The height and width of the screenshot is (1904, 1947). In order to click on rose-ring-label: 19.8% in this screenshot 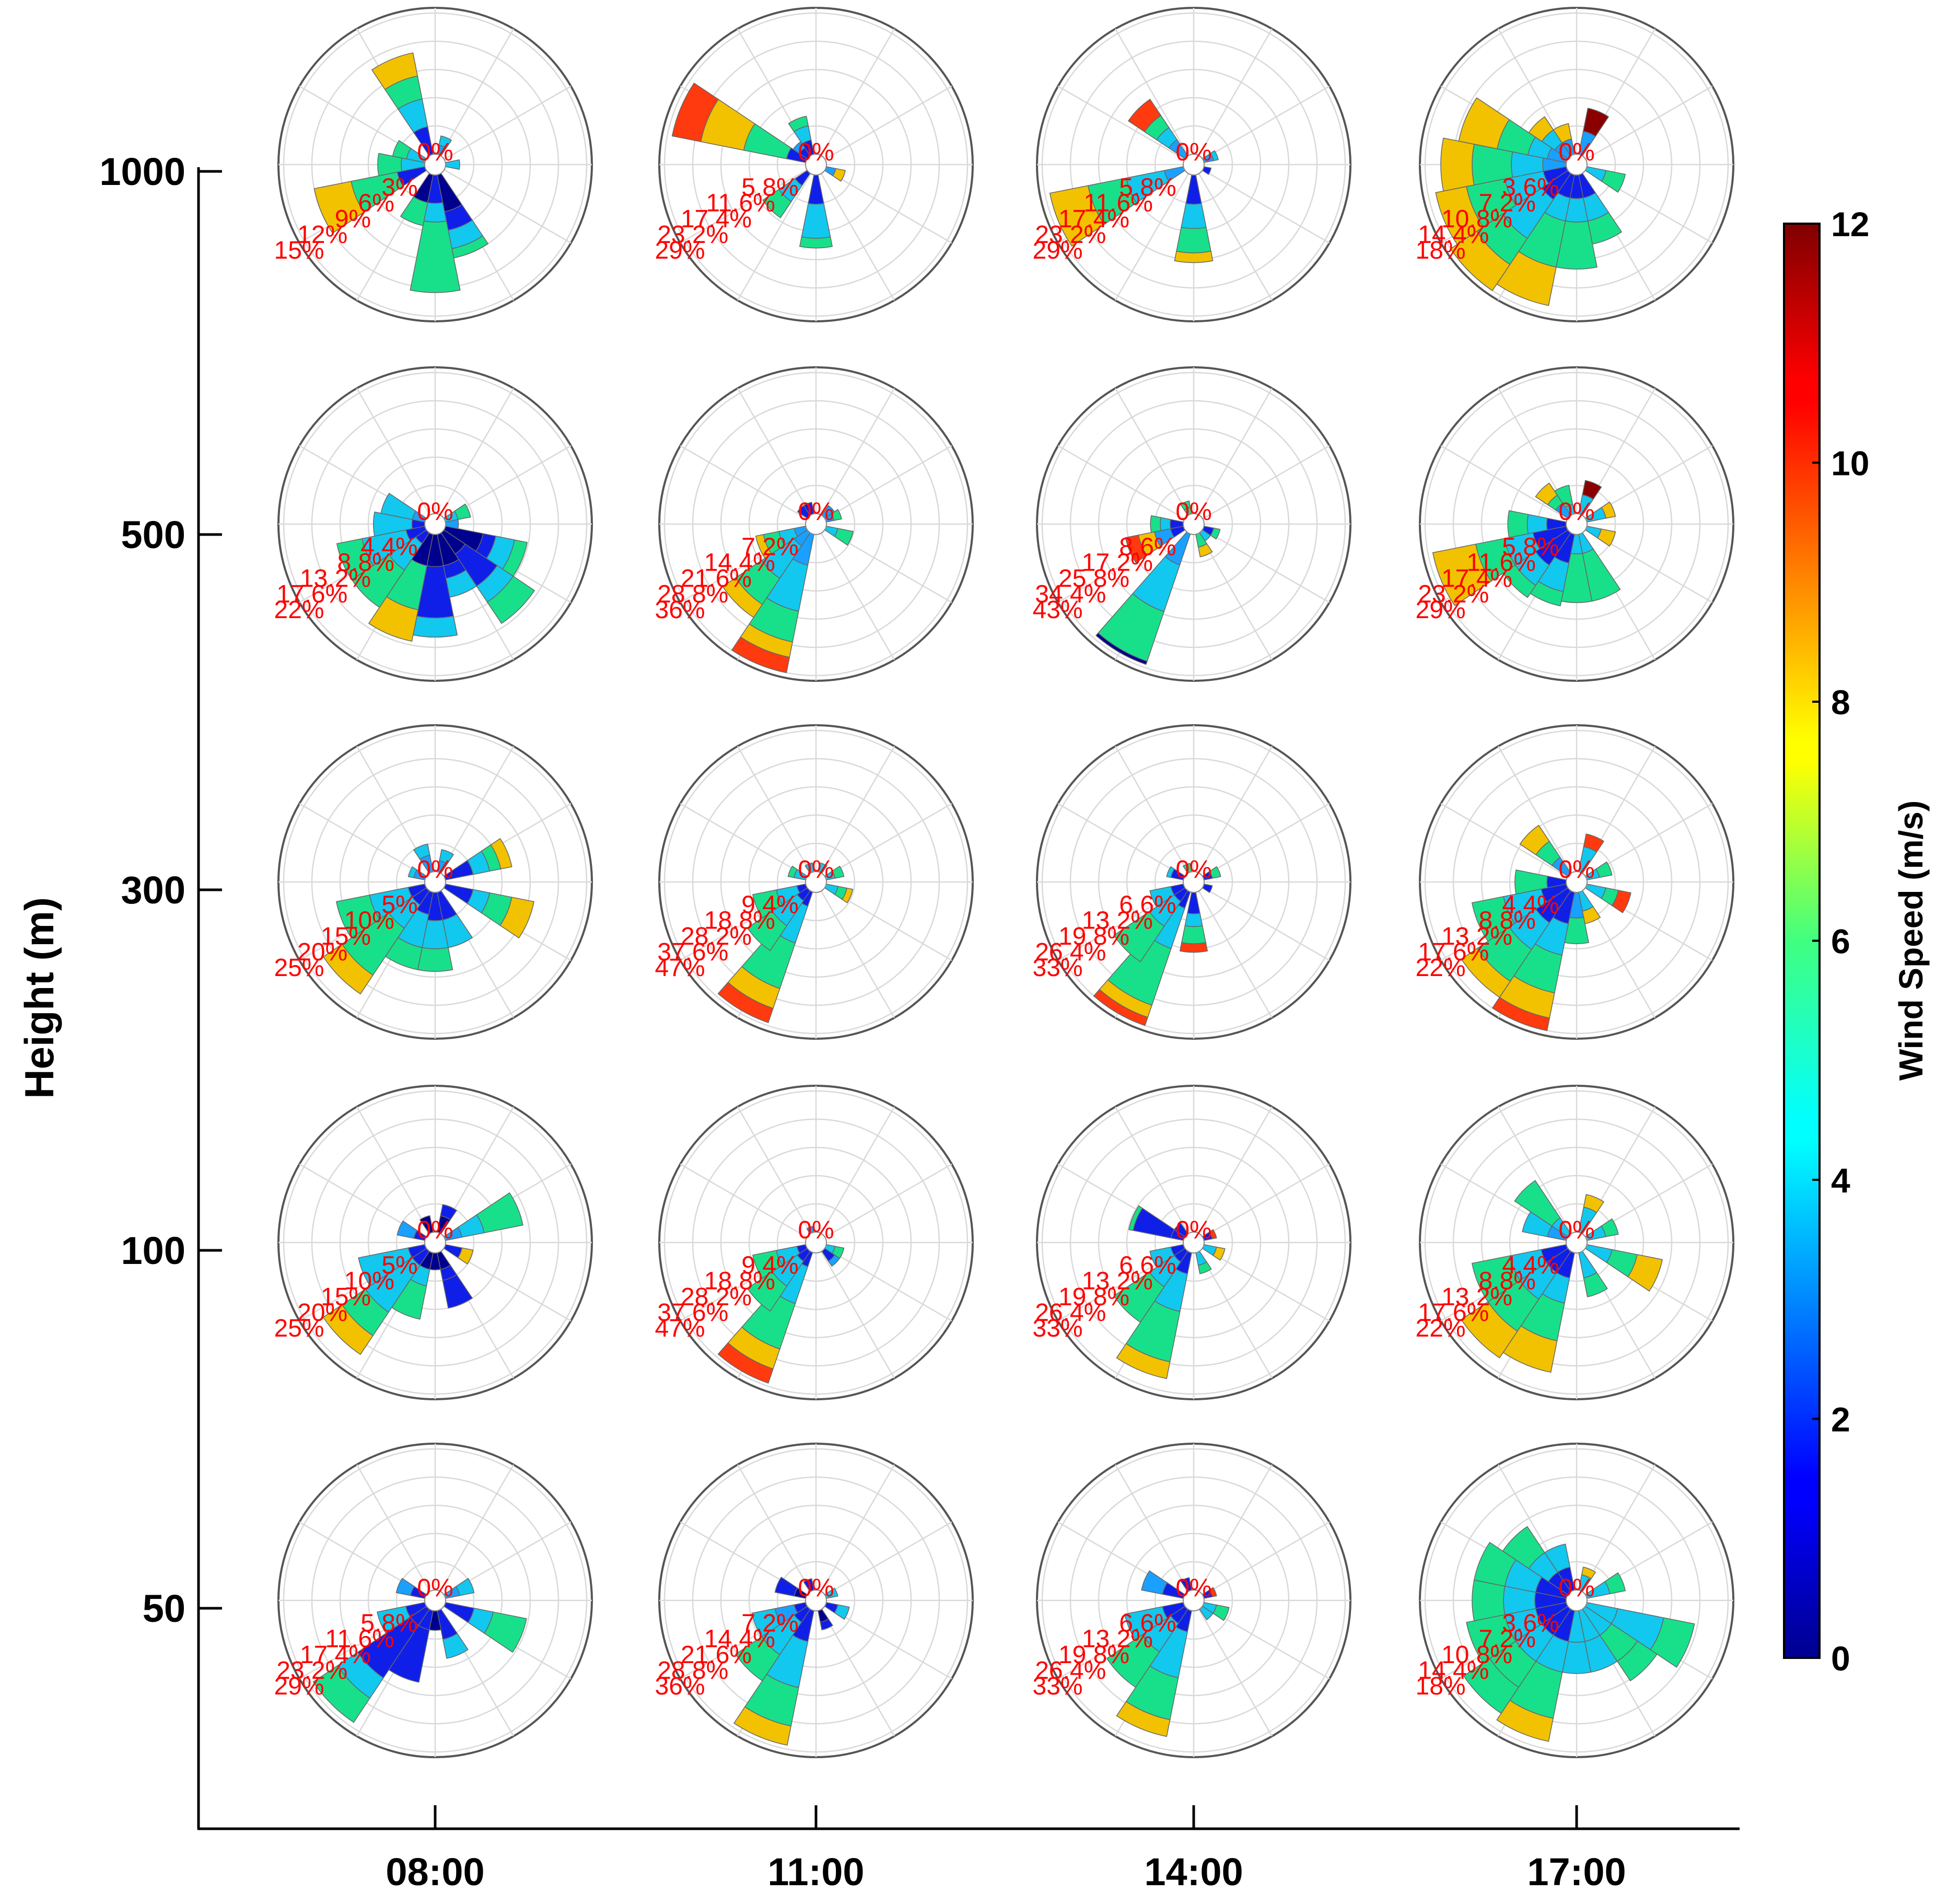, I will do `click(1093, 1297)`.